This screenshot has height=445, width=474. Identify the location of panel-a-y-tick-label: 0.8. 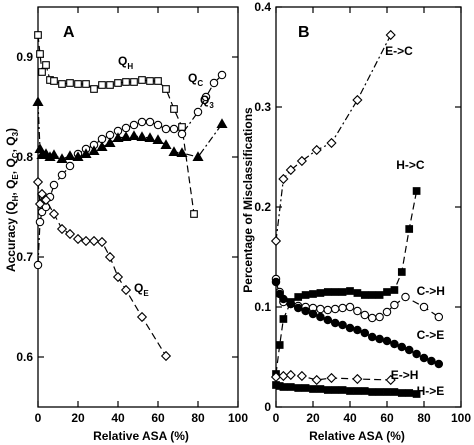
(24, 157).